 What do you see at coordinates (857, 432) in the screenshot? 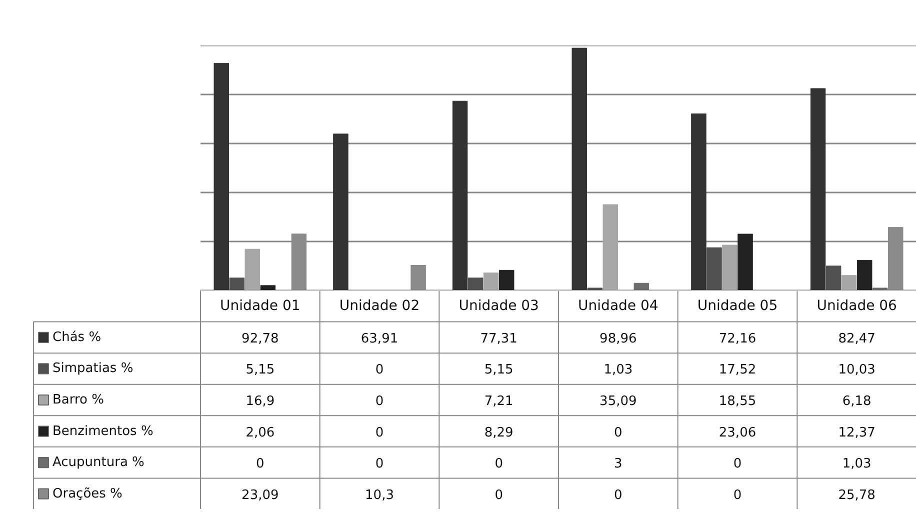
I see `data-label: 12,37` at bounding box center [857, 432].